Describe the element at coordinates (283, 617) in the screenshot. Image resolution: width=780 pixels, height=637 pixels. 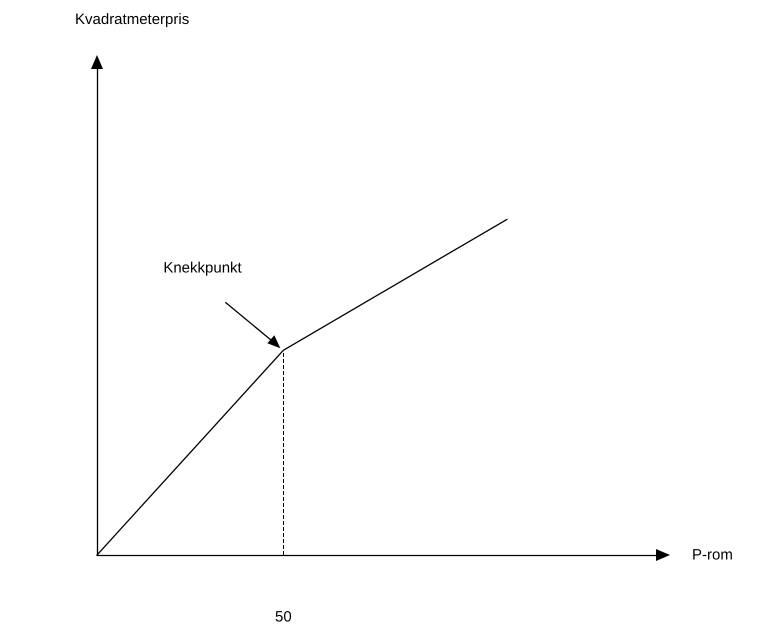
I see `text: 50` at that location.